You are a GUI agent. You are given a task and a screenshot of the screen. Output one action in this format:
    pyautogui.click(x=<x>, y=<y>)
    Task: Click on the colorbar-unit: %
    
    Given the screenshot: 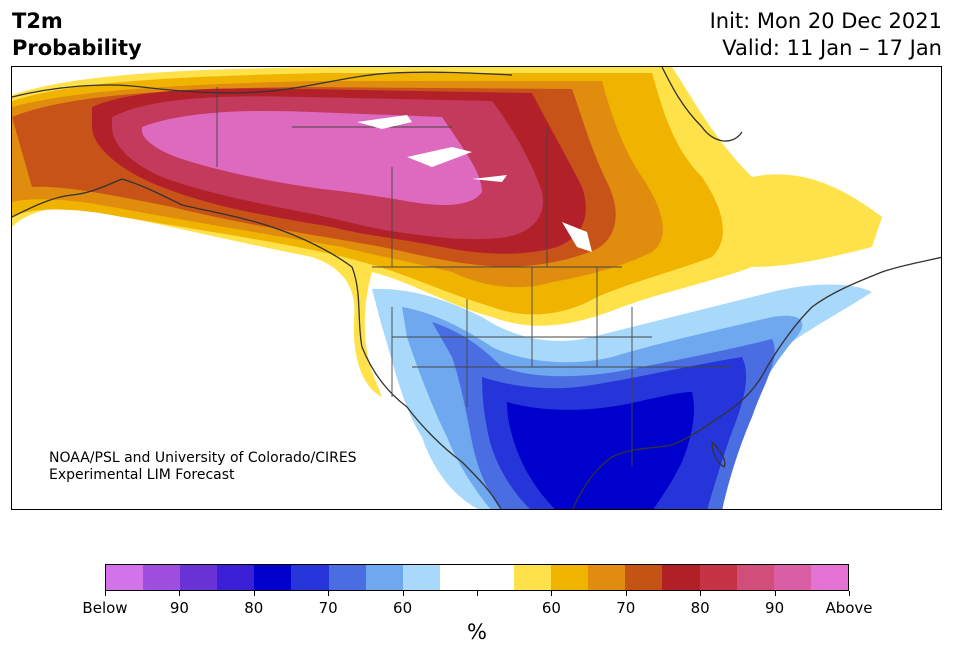 What is the action you would take?
    pyautogui.click(x=477, y=632)
    